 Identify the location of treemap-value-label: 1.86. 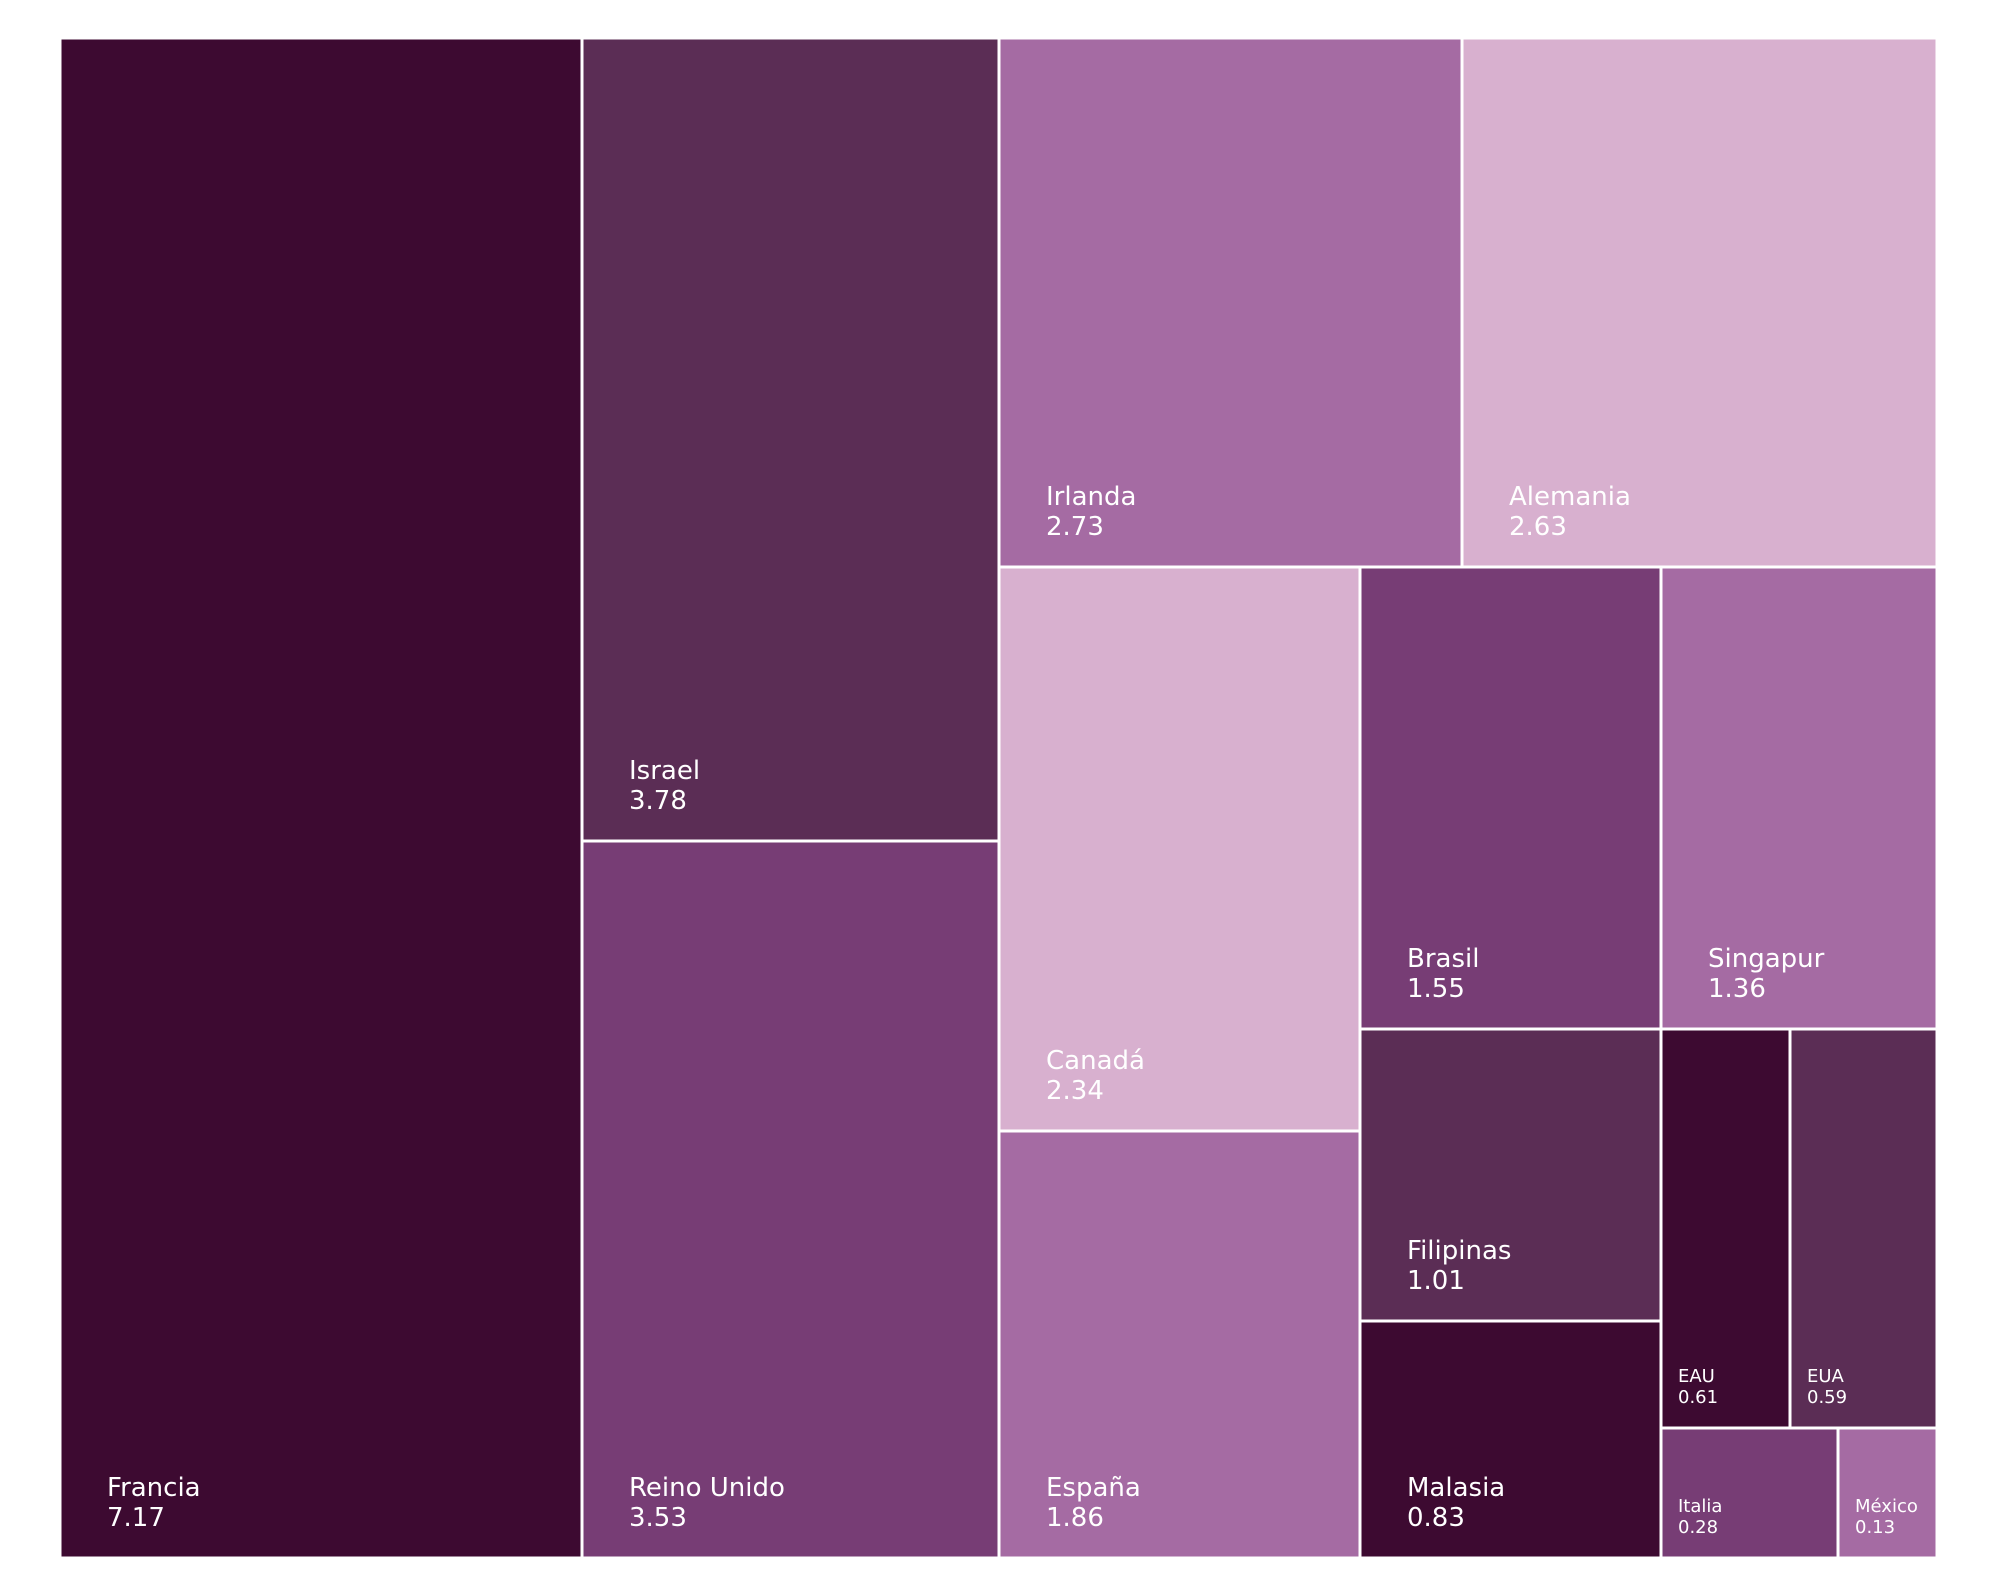
(1075, 1518).